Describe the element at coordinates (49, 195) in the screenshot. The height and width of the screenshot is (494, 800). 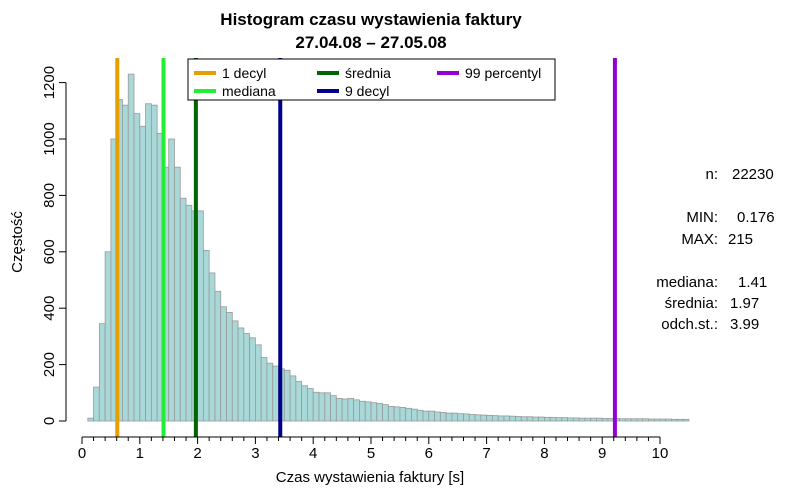
I see `y-tick-label: 800` at that location.